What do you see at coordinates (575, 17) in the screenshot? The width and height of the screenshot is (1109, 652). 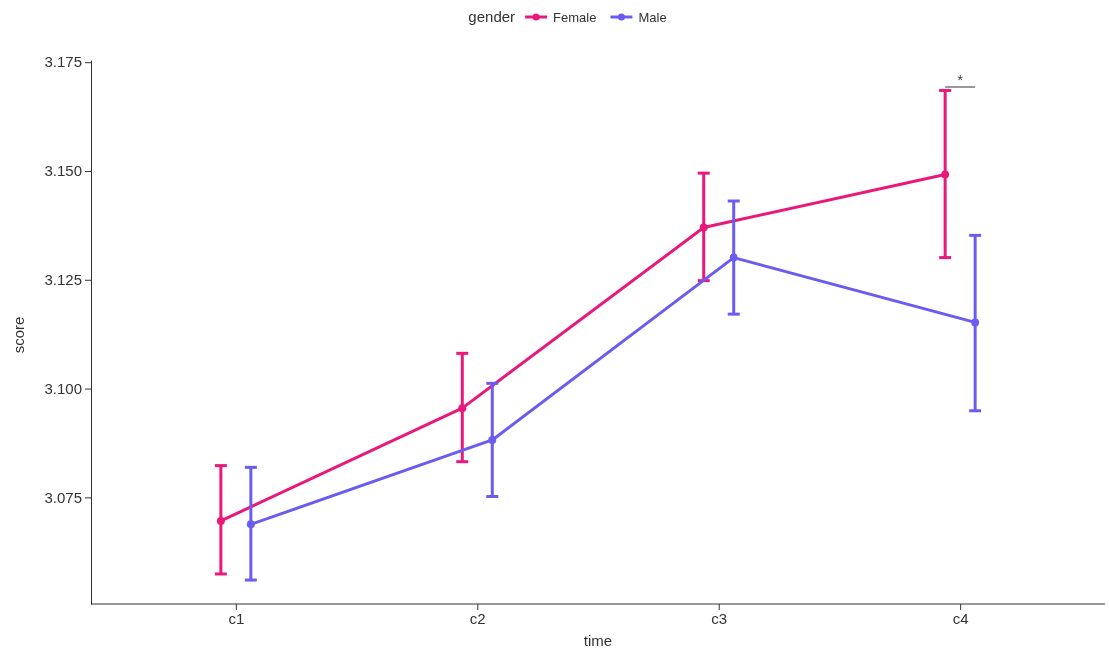 I see `legend-label: Female` at bounding box center [575, 17].